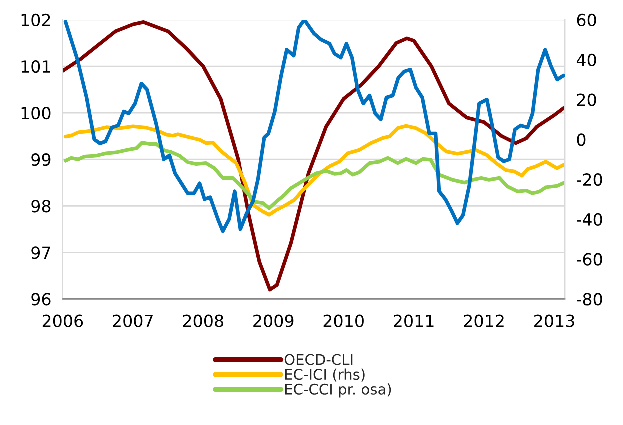 This screenshot has width=623, height=425. I want to click on y-tick-label: 98, so click(41, 206).